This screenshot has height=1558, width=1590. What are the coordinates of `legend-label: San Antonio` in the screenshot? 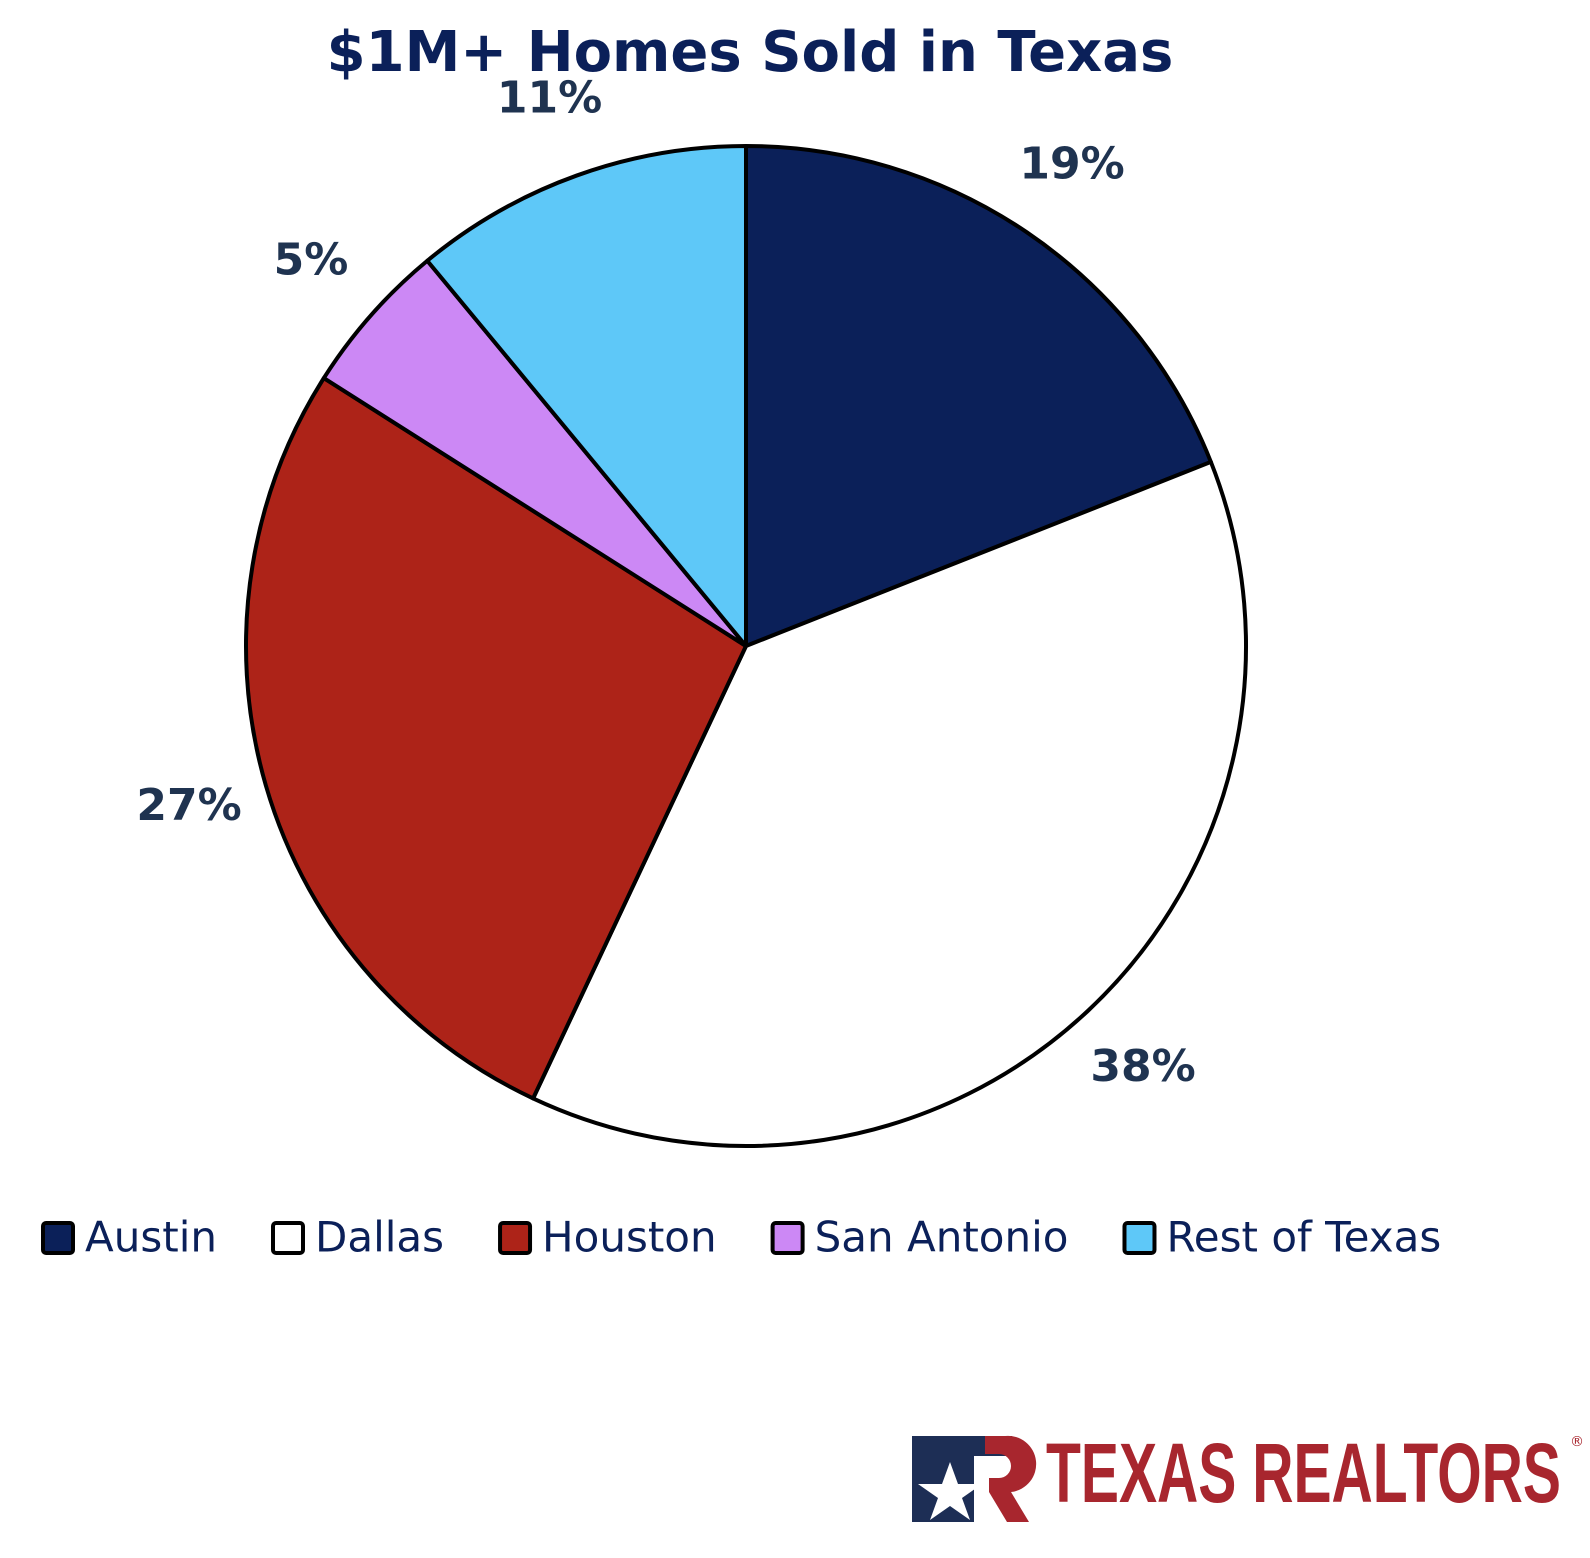 It's located at (942, 1237).